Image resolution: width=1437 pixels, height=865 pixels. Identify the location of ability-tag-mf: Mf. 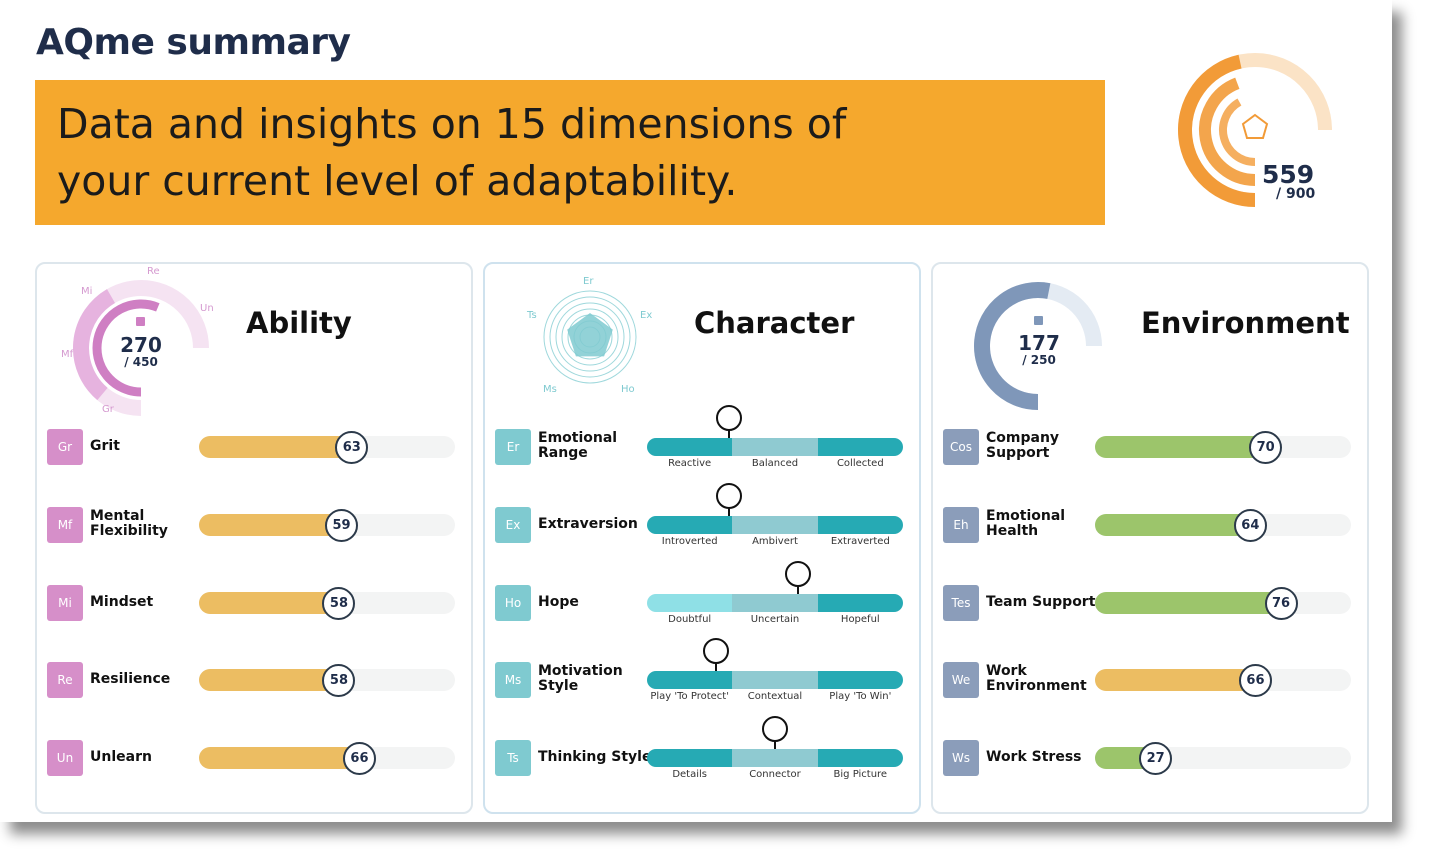
(67, 354).